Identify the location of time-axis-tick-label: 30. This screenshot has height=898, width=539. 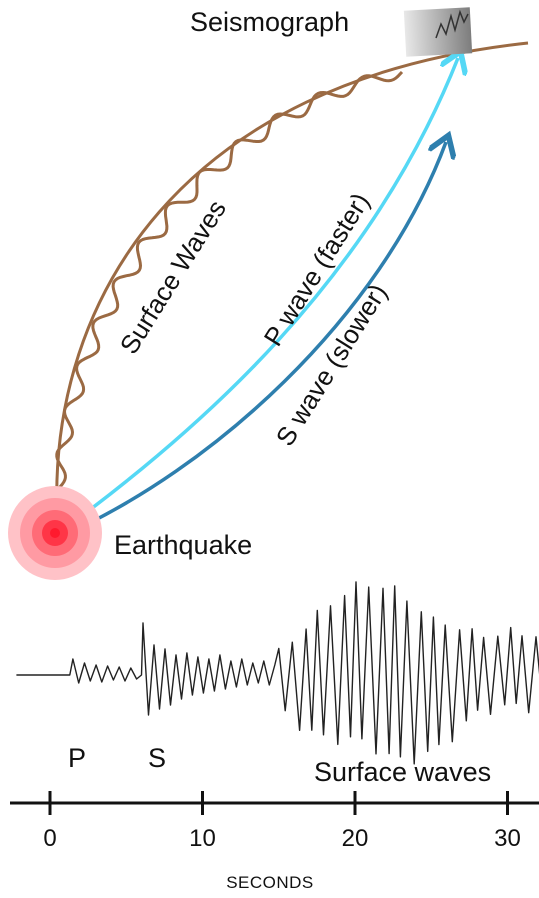
(507, 838).